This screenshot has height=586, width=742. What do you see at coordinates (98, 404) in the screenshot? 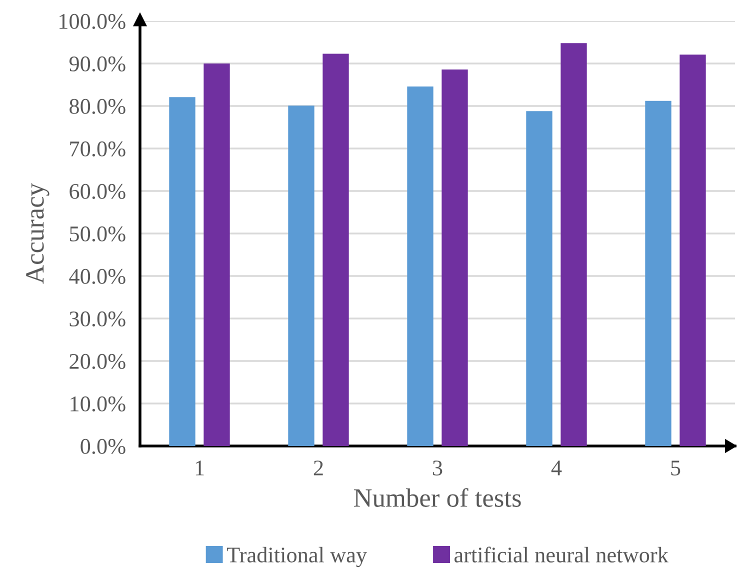
I see `y-tick-label: 10.0%` at bounding box center [98, 404].